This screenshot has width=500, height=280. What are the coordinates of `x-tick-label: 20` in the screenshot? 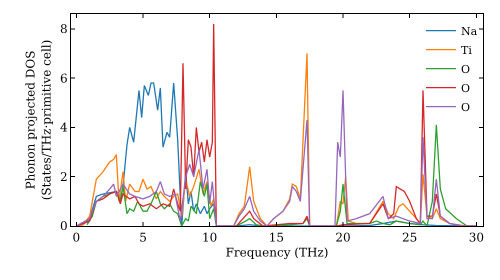 It's located at (343, 237).